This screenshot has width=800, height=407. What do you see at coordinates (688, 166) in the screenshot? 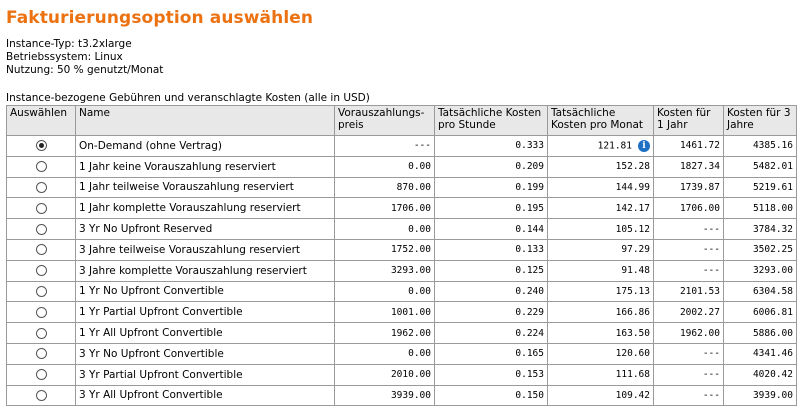
I see `cost-1-year-cell: 1827.34` at bounding box center [688, 166].